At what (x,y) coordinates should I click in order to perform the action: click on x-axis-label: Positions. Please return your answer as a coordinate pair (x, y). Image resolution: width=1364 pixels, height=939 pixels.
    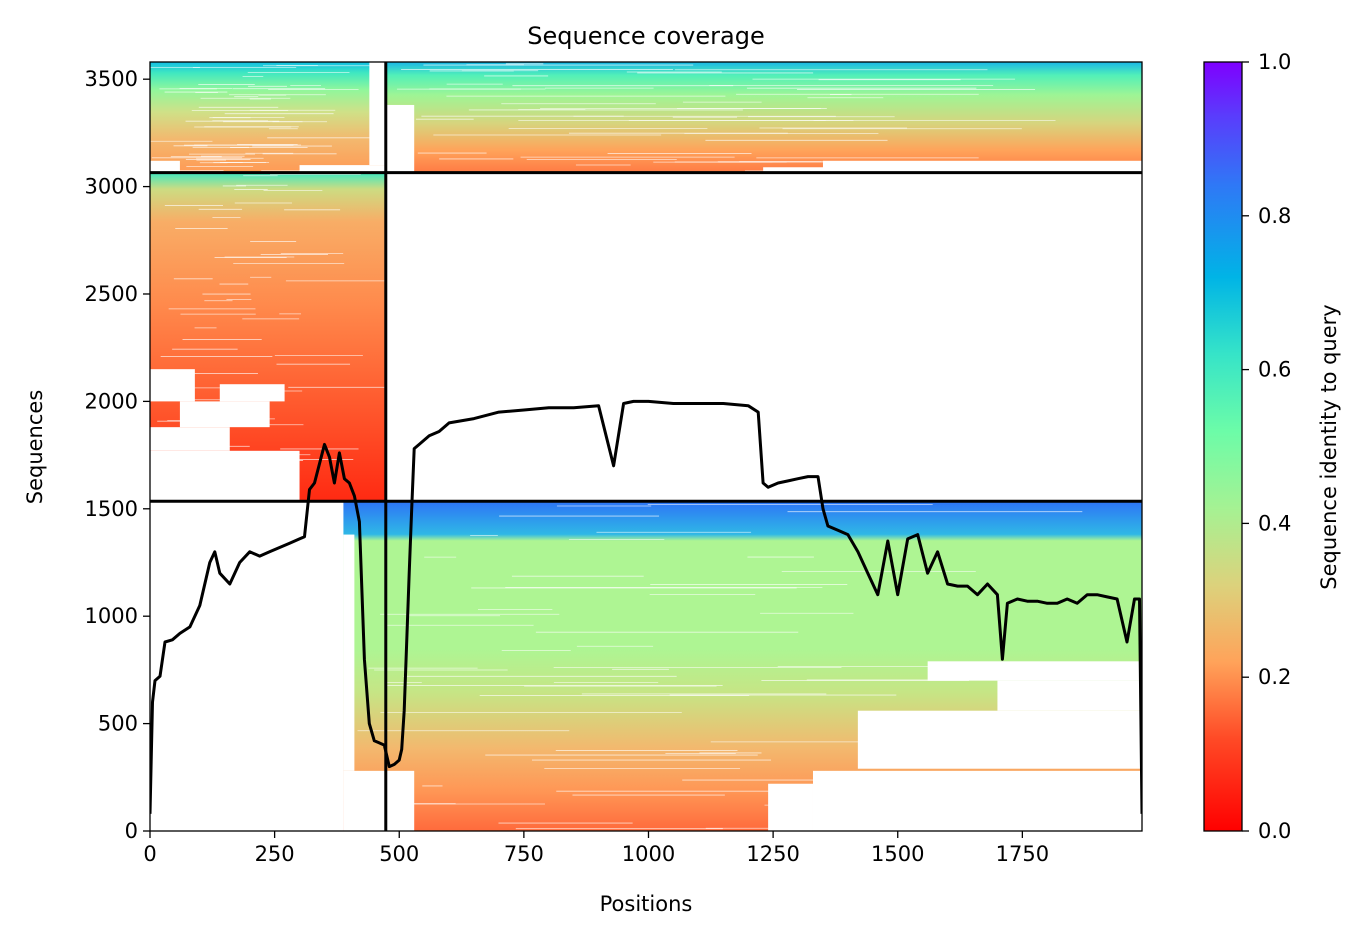
    Looking at the image, I should click on (646, 904).